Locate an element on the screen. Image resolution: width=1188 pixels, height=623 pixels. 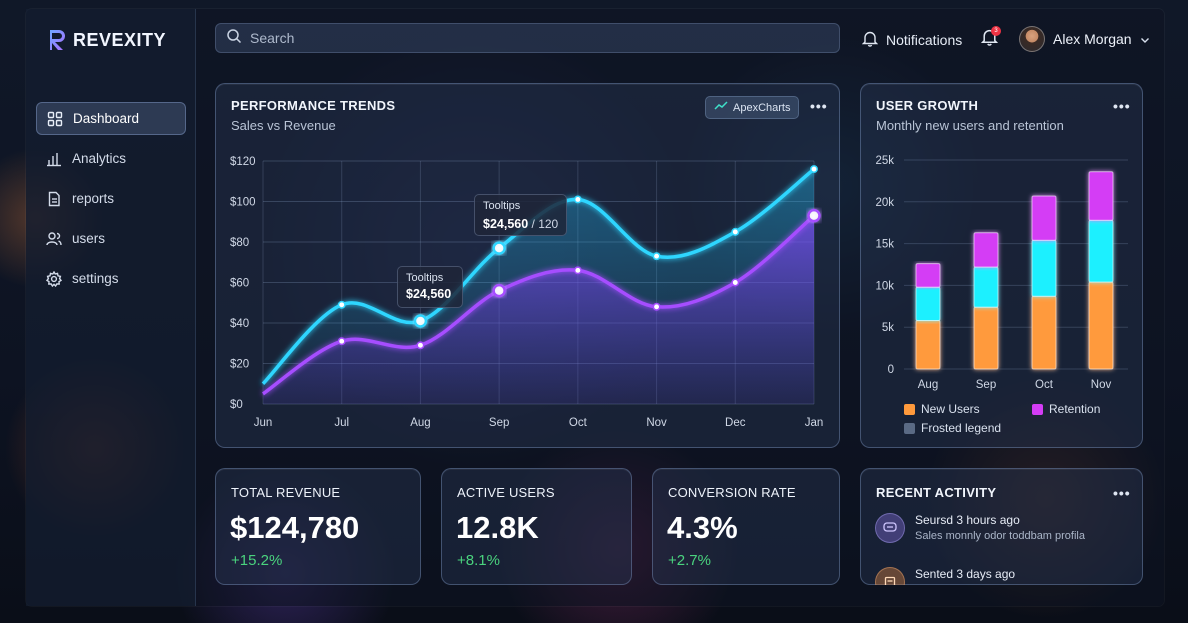
tooltip-value-row: $24,560 / 120 is located at coordinates (520, 224).